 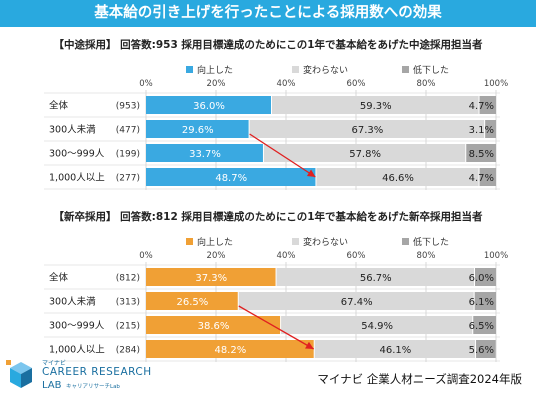 I want to click on data-label: 33.7%, so click(x=205, y=154).